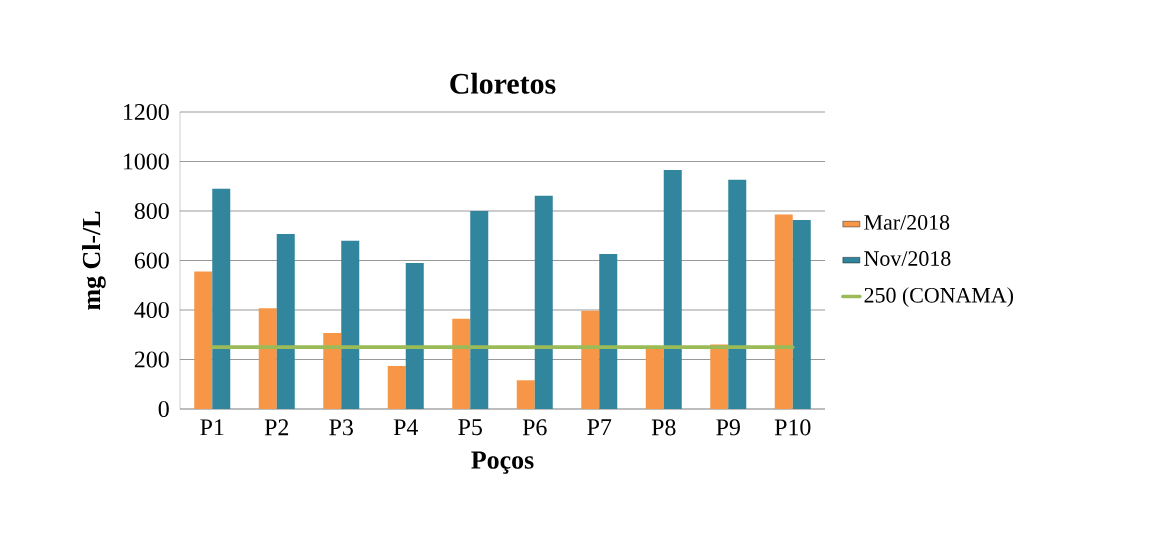 The width and height of the screenshot is (1153, 534). What do you see at coordinates (534, 427) in the screenshot?
I see `x-tick-label: P6` at bounding box center [534, 427].